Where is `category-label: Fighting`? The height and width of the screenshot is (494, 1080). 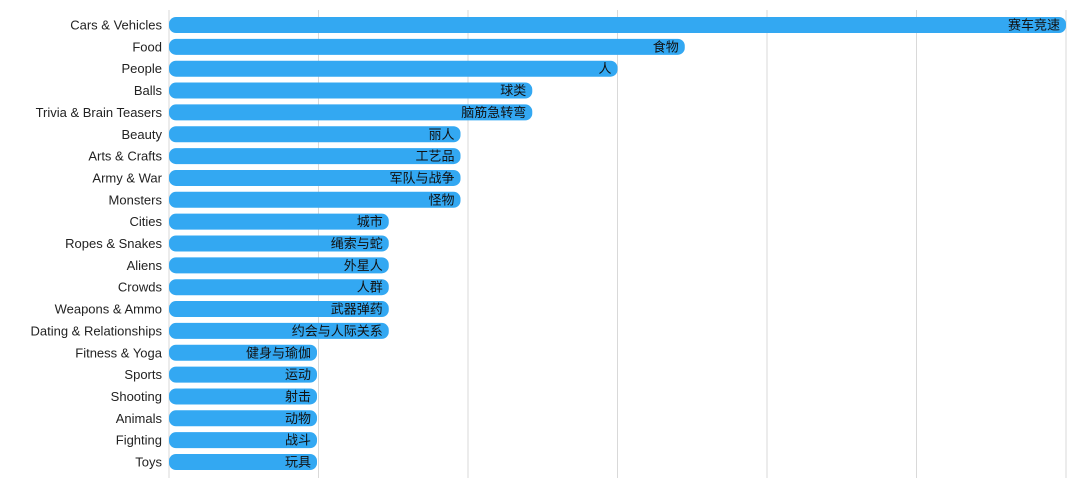 category-label: Fighting is located at coordinates (139, 440).